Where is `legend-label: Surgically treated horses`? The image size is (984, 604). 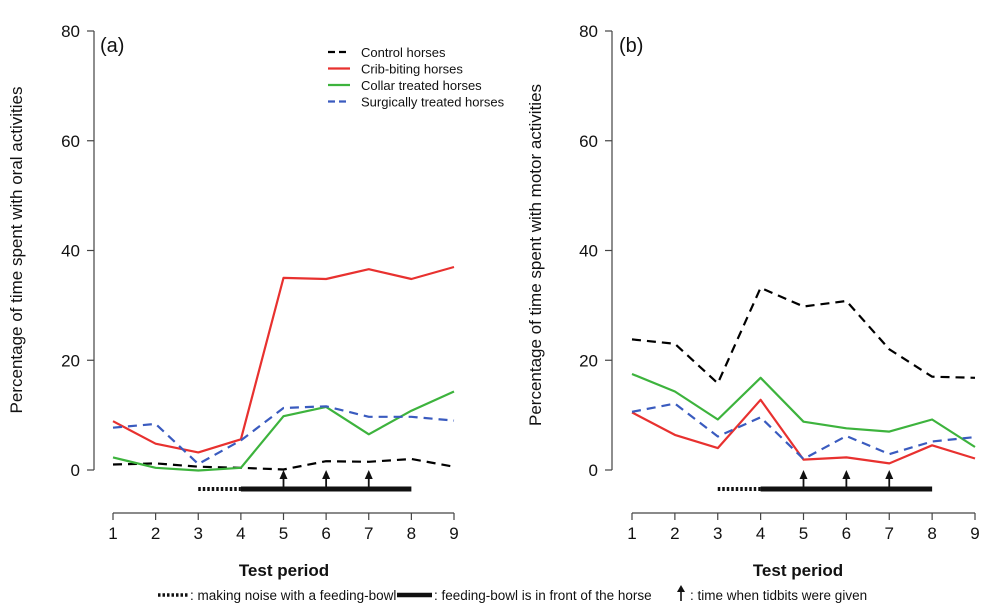
legend-label: Surgically treated horses is located at coordinates (433, 102).